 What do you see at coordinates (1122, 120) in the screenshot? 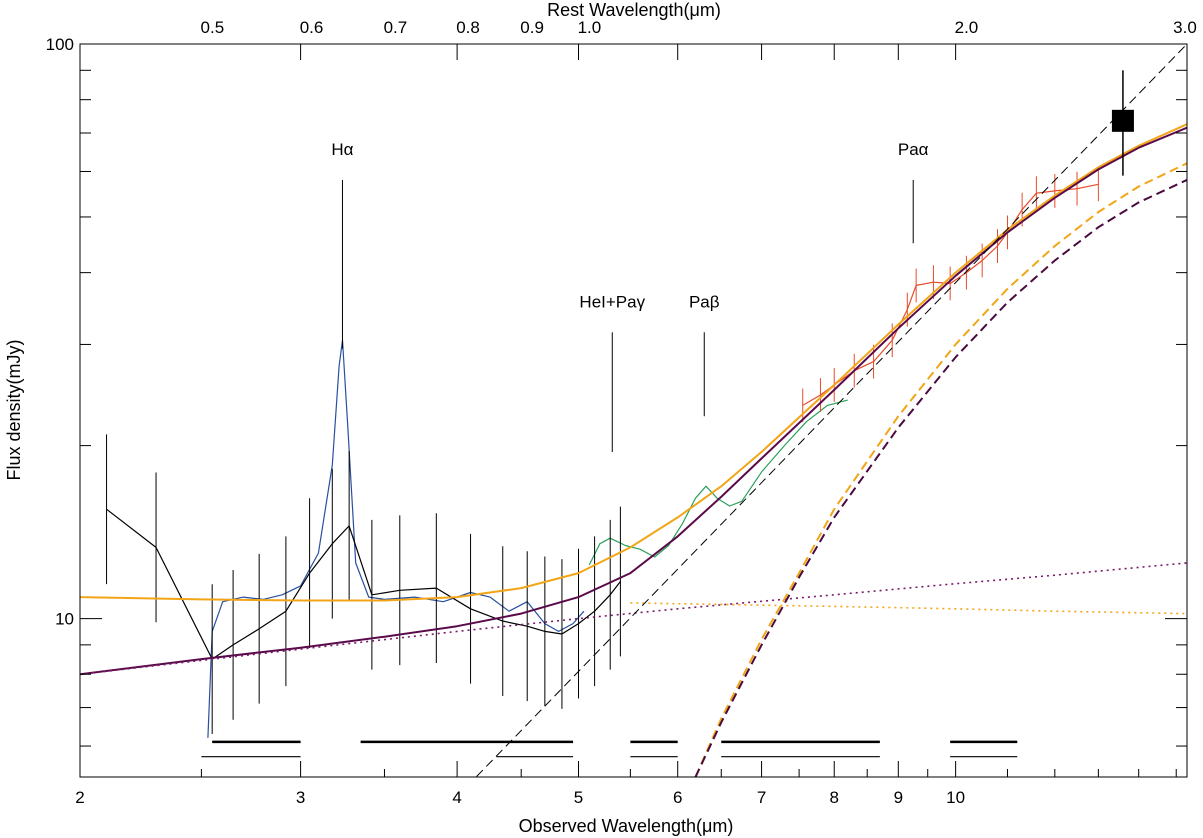
I see `square-point` at bounding box center [1122, 120].